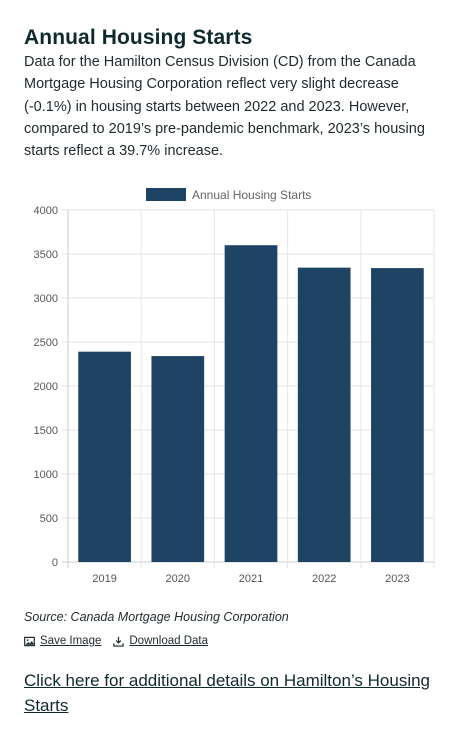 The image size is (462, 741). Describe the element at coordinates (55, 563) in the screenshot. I see `y-tick-label: 0` at that location.